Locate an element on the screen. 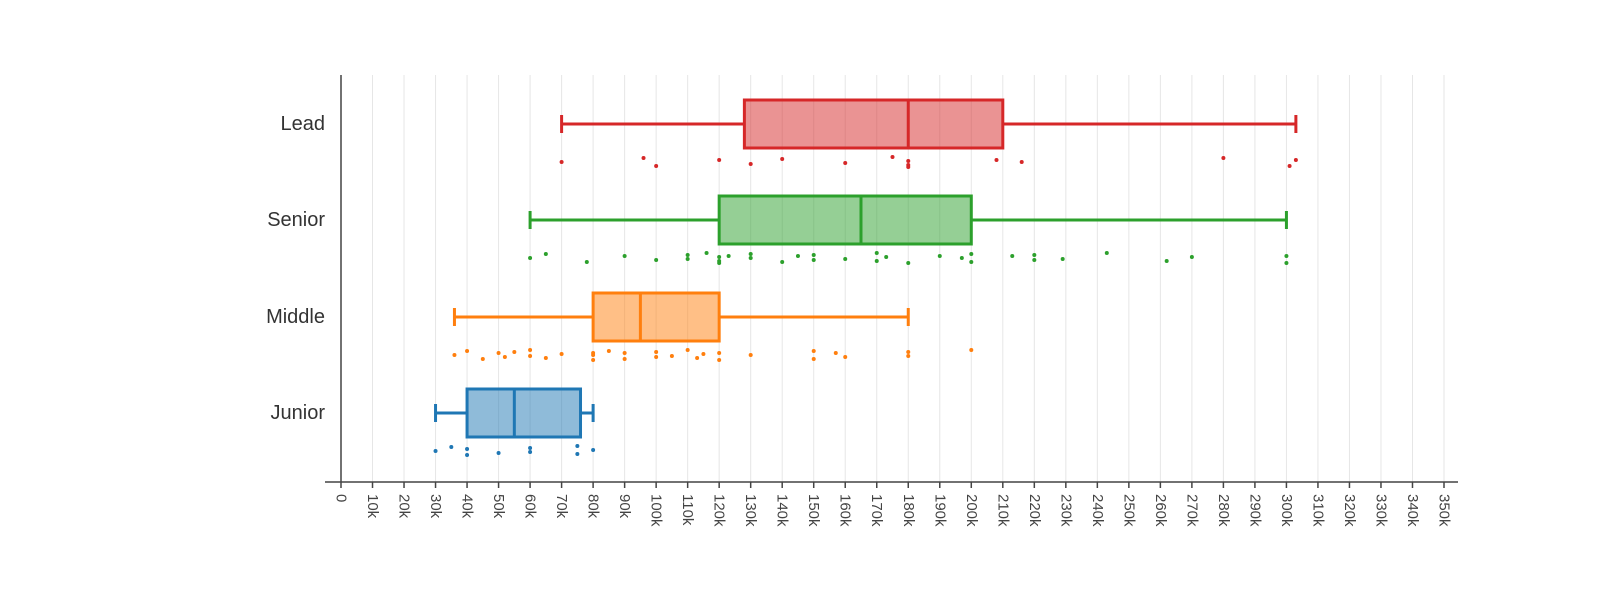 This screenshot has width=1600, height=605. x-tick-label: 190k is located at coordinates (939, 510).